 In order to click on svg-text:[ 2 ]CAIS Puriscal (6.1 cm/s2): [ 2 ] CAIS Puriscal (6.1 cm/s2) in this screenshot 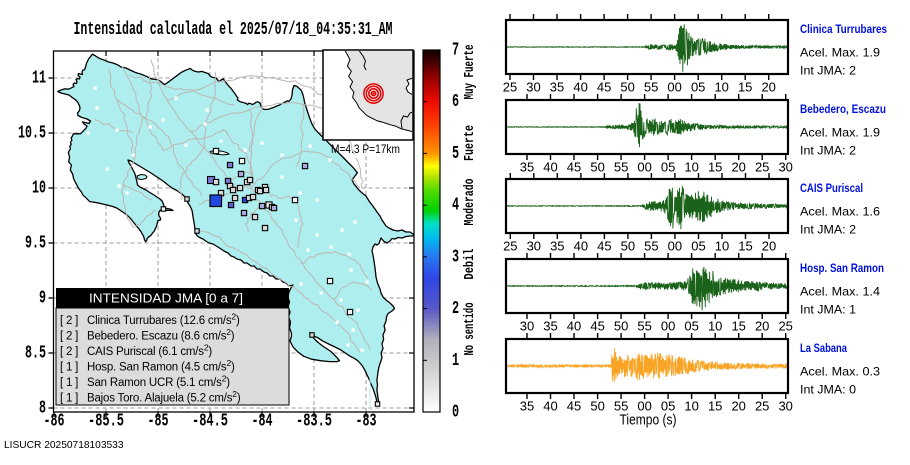, I will do `click(136, 351)`.